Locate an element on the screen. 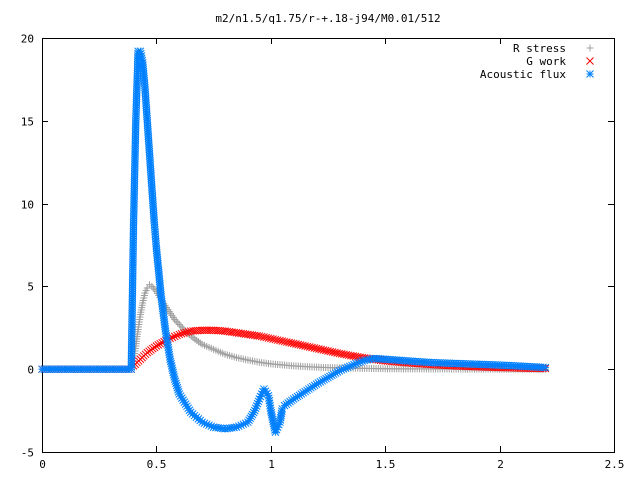  x-tick-label: 2.5 is located at coordinates (615, 464).